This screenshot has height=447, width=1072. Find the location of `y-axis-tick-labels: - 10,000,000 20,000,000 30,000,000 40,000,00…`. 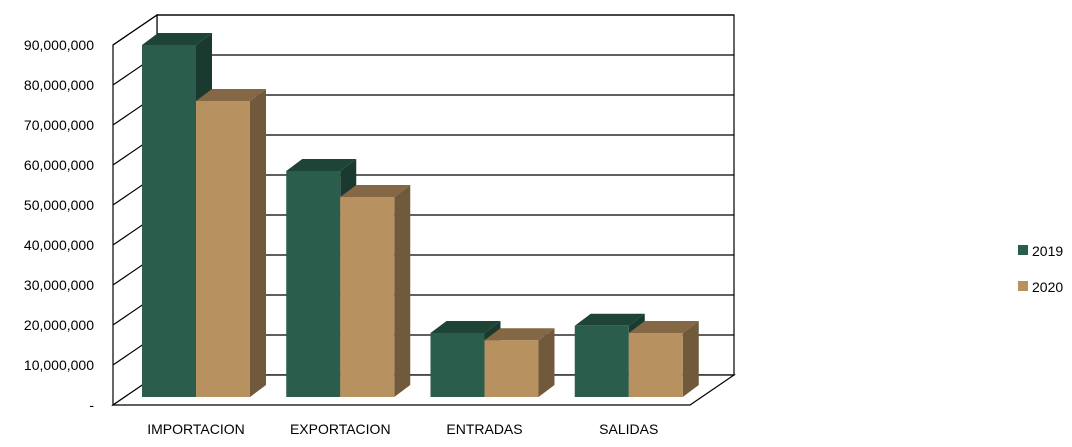

y-axis-tick-labels: - 10,000,000 20,000,000 30,000,000 40,000,00… is located at coordinates (59, 225).